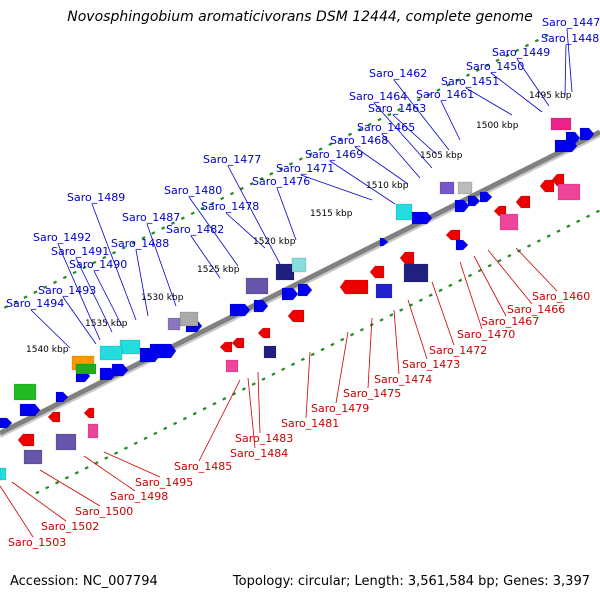 The height and width of the screenshot is (600, 600). I want to click on top-gene-label: Saro_1449, so click(521, 52).